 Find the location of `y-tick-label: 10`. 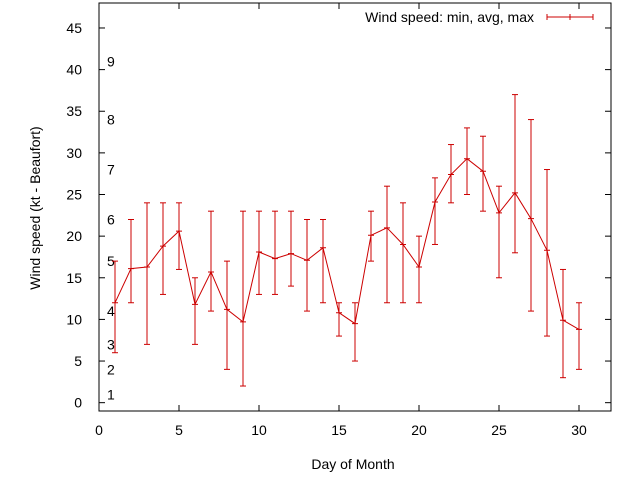

y-tick-label: 10 is located at coordinates (74, 319).